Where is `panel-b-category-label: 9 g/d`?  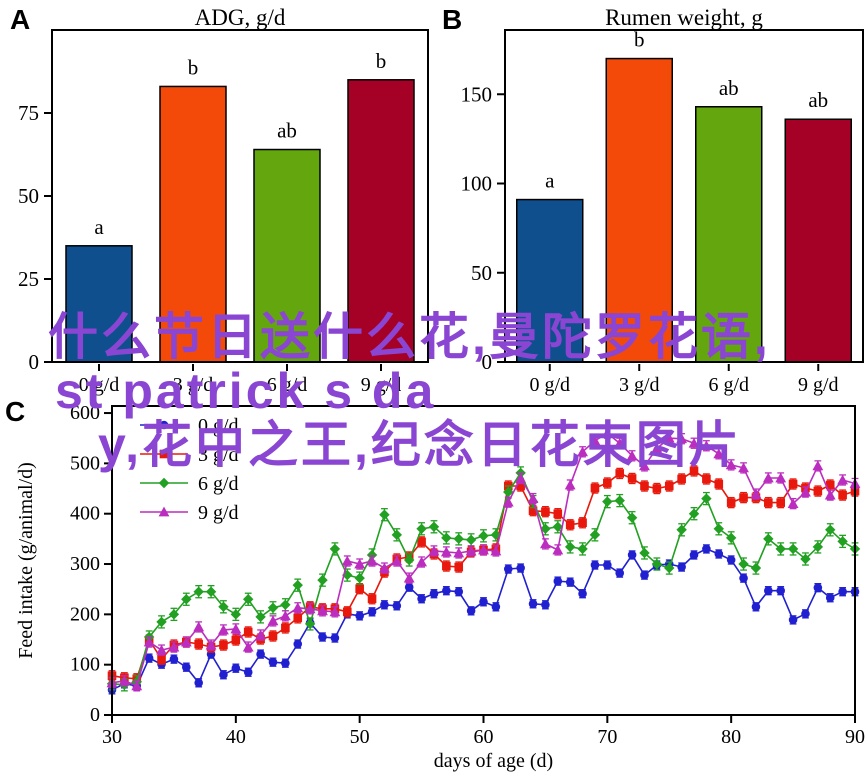
panel-b-category-label: 9 g/d is located at coordinates (818, 385).